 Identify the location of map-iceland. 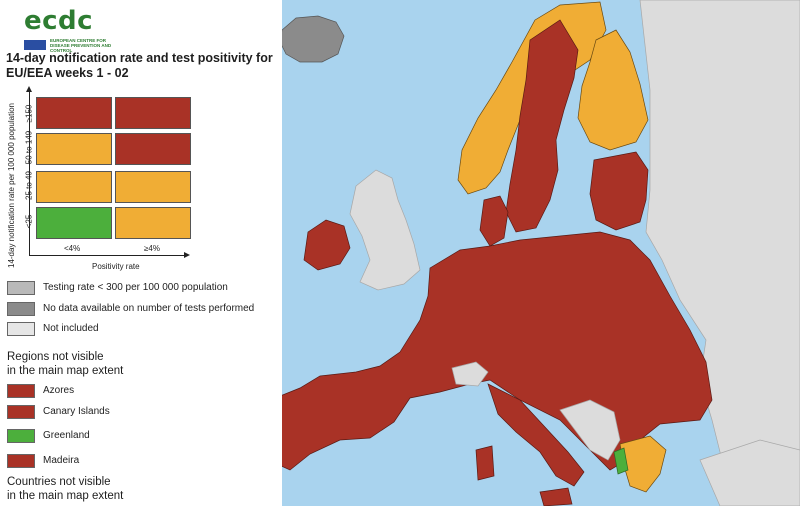
(312, 39).